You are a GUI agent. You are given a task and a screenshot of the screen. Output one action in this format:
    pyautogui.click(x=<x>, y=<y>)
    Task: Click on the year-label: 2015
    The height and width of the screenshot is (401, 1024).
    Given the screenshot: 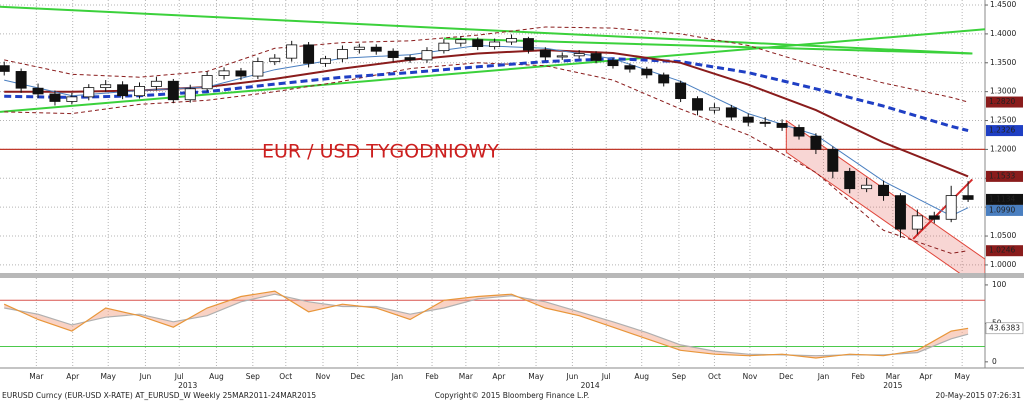 What is the action you would take?
    pyautogui.click(x=892, y=385)
    